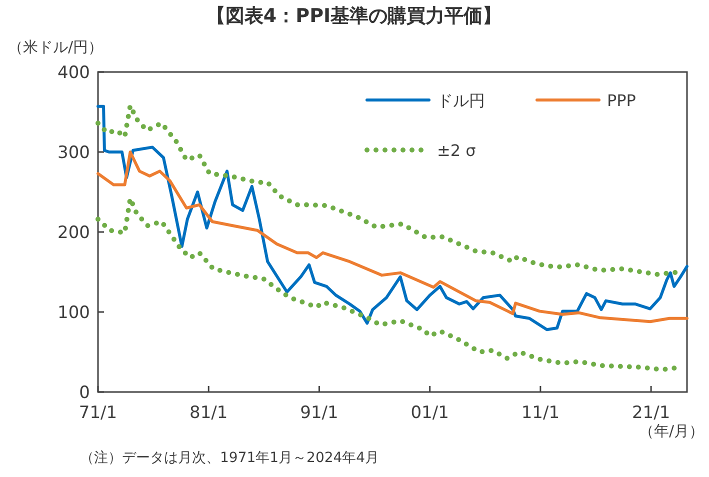  What do you see at coordinates (540, 413) in the screenshot?
I see `x-tick-label: 11/1` at bounding box center [540, 413].